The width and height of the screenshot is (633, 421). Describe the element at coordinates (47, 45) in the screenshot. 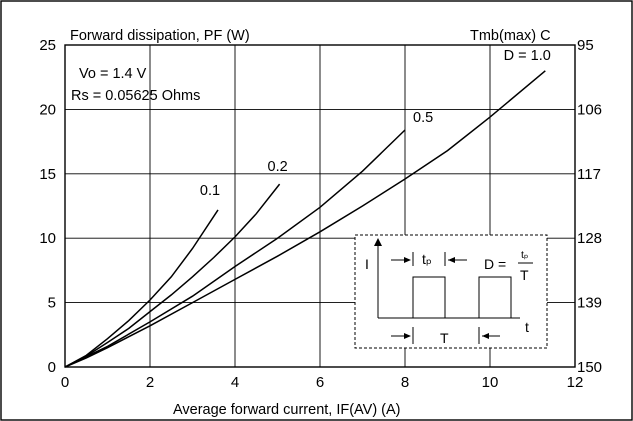

I see `y-tick-label: 25` at that location.